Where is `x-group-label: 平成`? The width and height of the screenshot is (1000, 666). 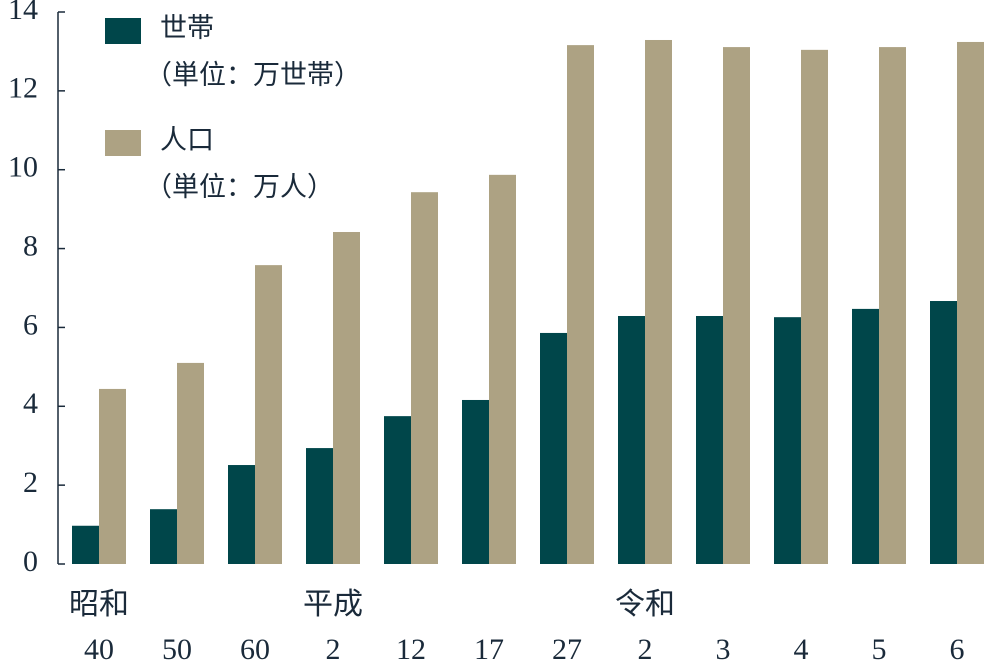 x-group-label: 平成 is located at coordinates (333, 604).